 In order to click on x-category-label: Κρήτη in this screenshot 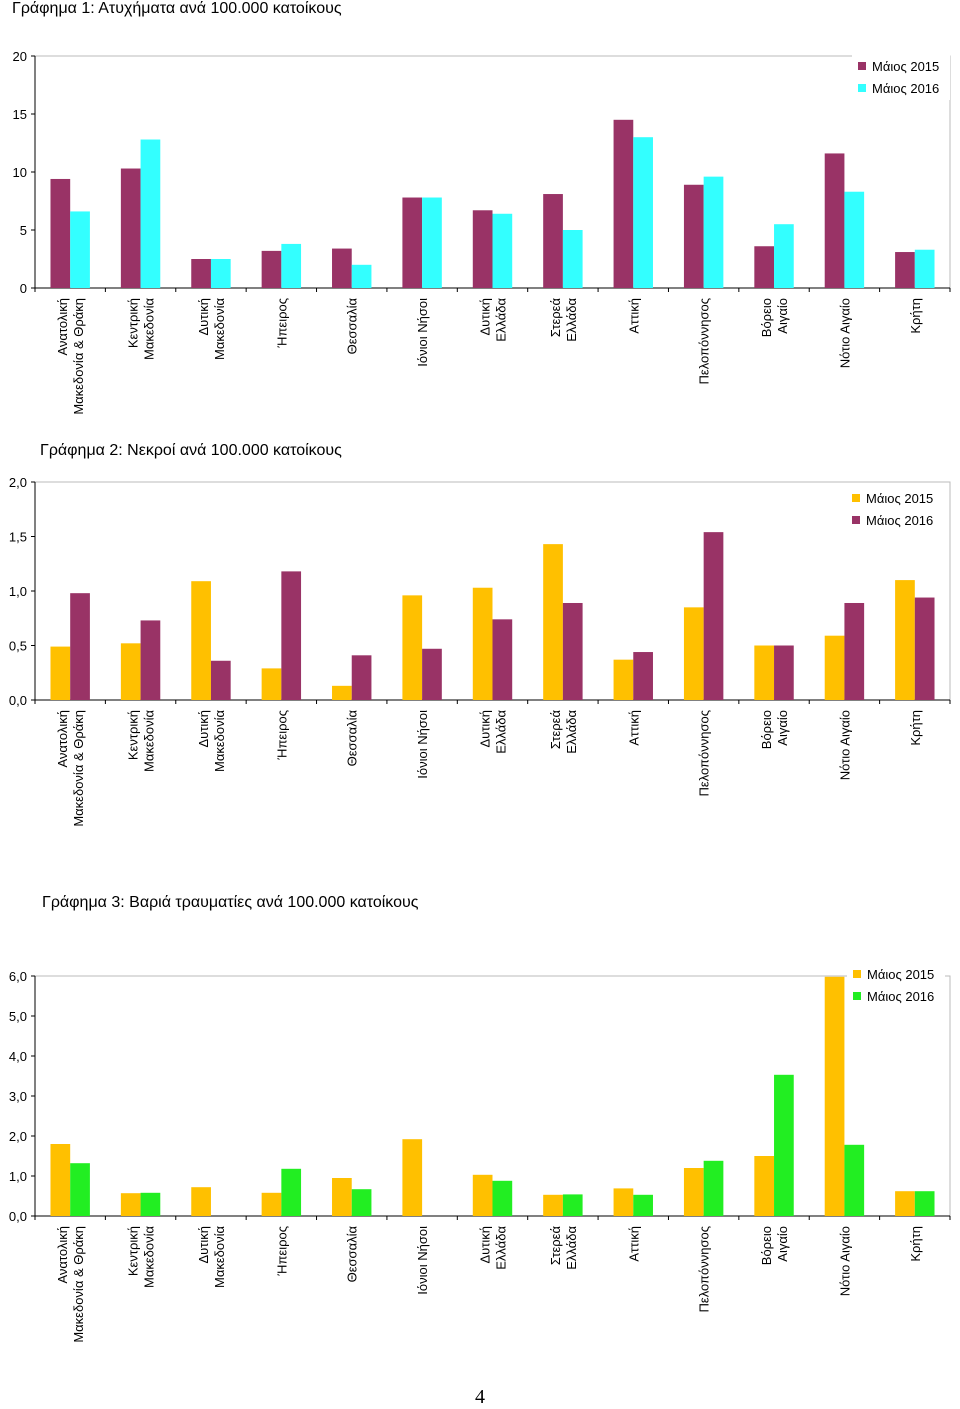, I will do `click(915, 728)`.